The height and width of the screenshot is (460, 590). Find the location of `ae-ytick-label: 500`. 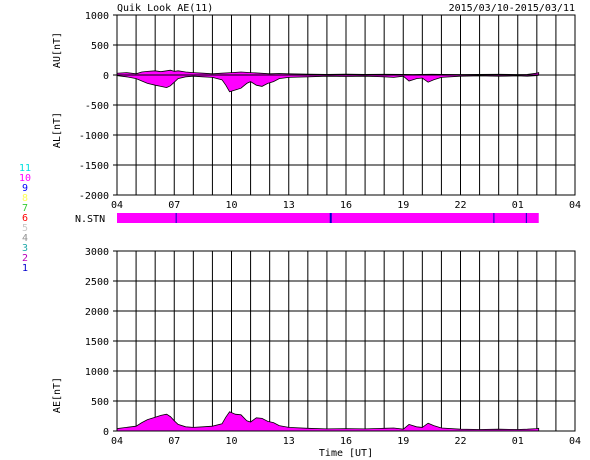

ae-ytick-label: 500 is located at coordinates (100, 402).